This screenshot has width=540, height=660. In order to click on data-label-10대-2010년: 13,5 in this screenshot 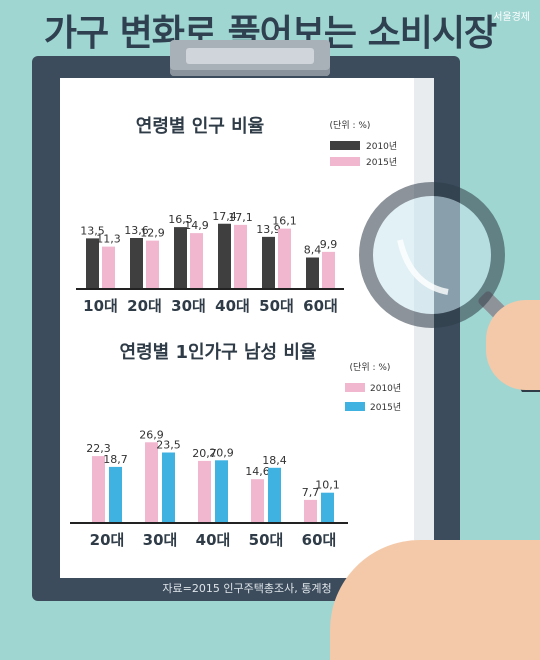, I will do `click(92, 230)`.